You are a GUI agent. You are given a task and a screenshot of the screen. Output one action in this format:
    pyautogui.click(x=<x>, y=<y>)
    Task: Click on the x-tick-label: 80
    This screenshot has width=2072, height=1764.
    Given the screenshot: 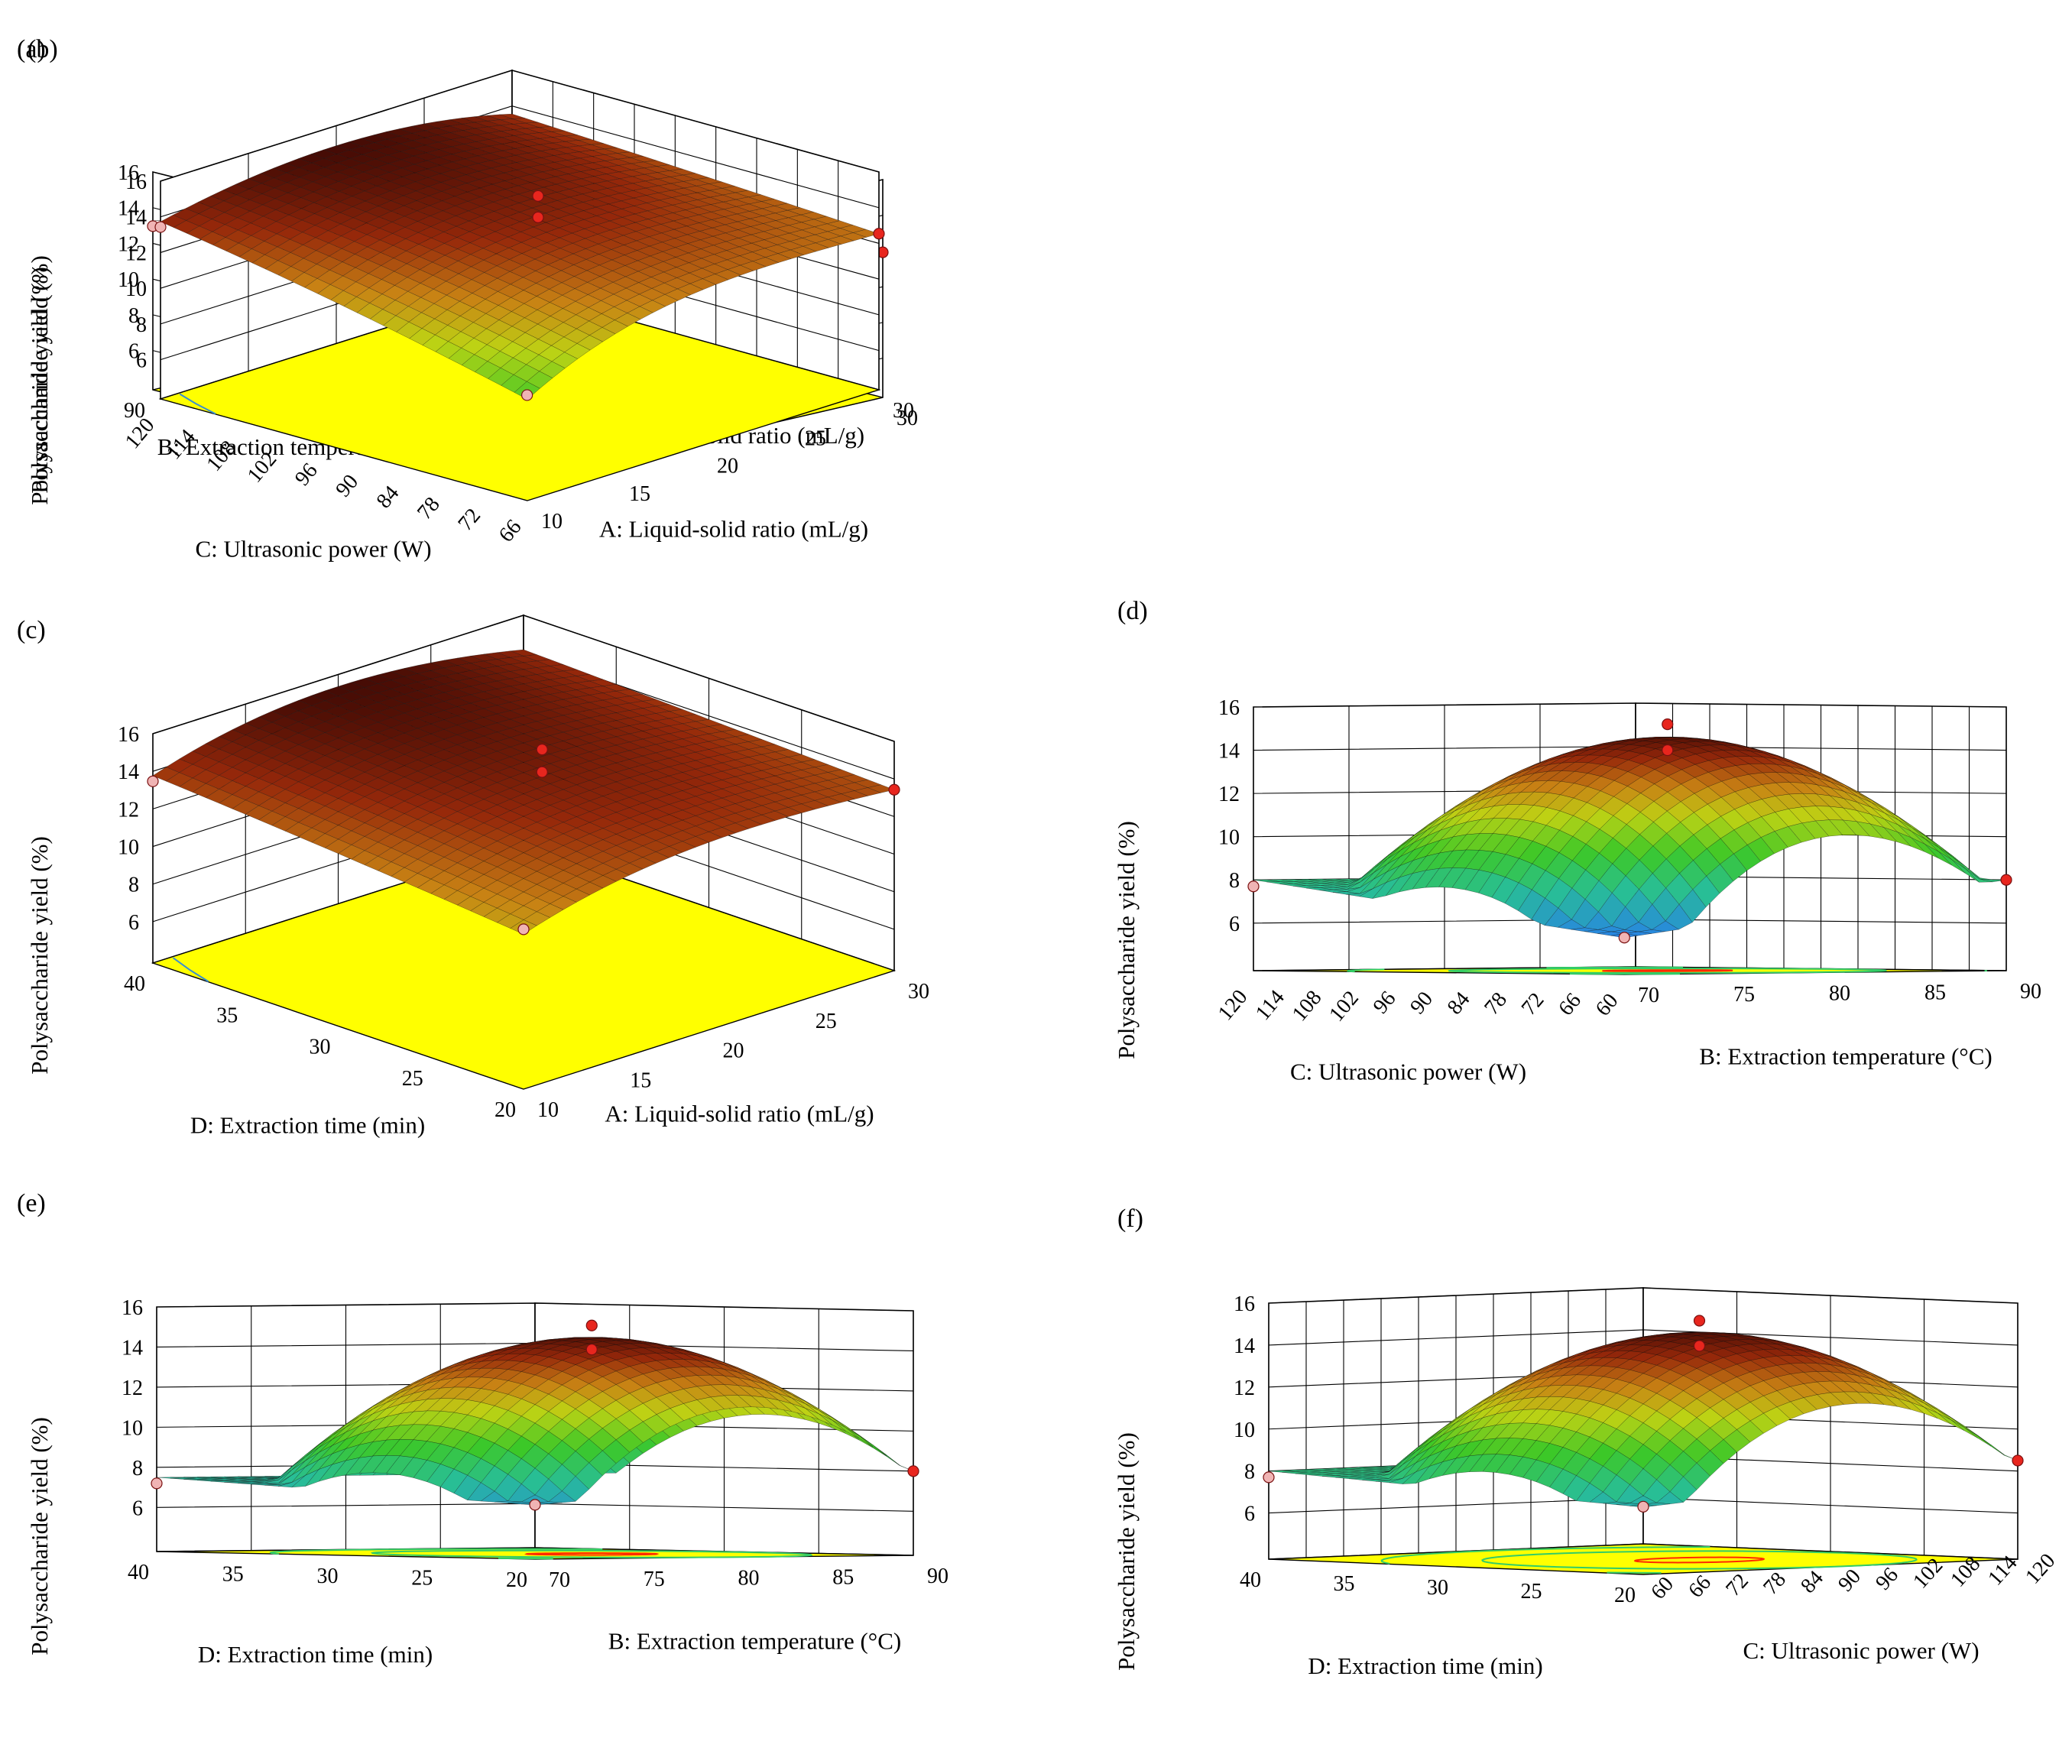 What is the action you would take?
    pyautogui.click(x=1839, y=994)
    